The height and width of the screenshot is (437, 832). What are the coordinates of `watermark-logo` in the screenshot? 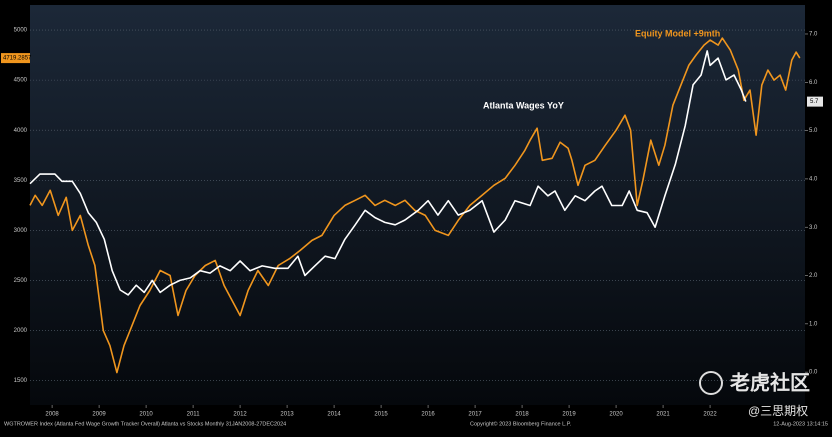 It's located at (711, 383).